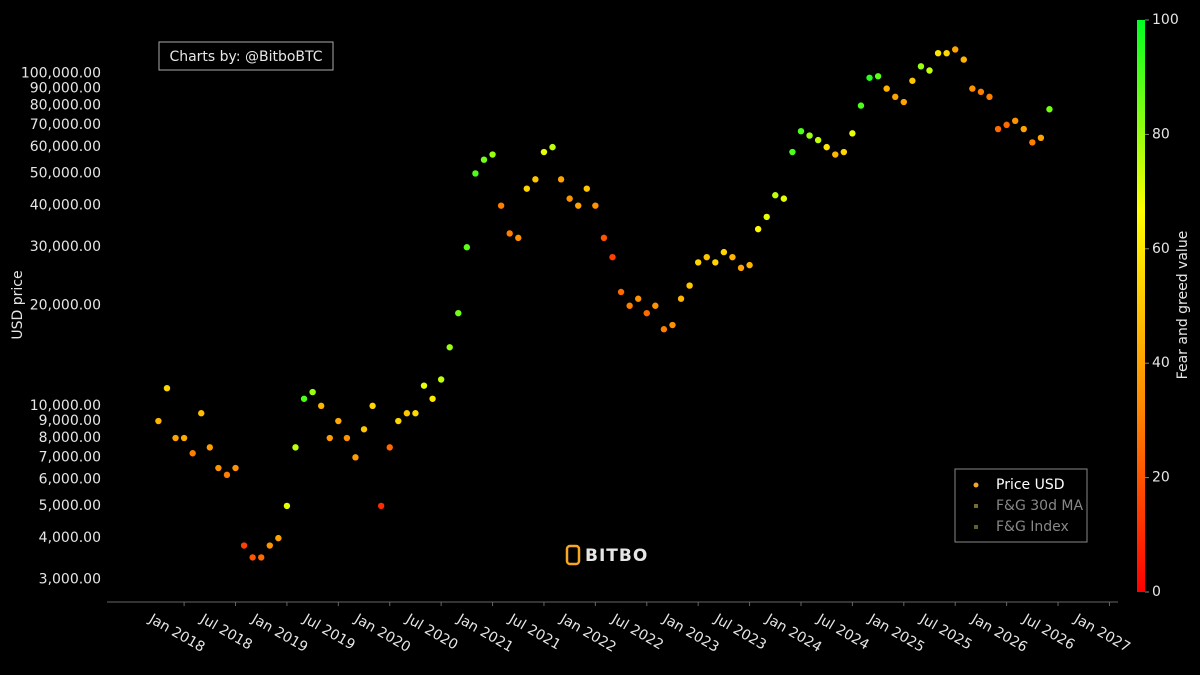 The height and width of the screenshot is (675, 1200). I want to click on y-tick-label: 90,000.00, so click(65, 89).